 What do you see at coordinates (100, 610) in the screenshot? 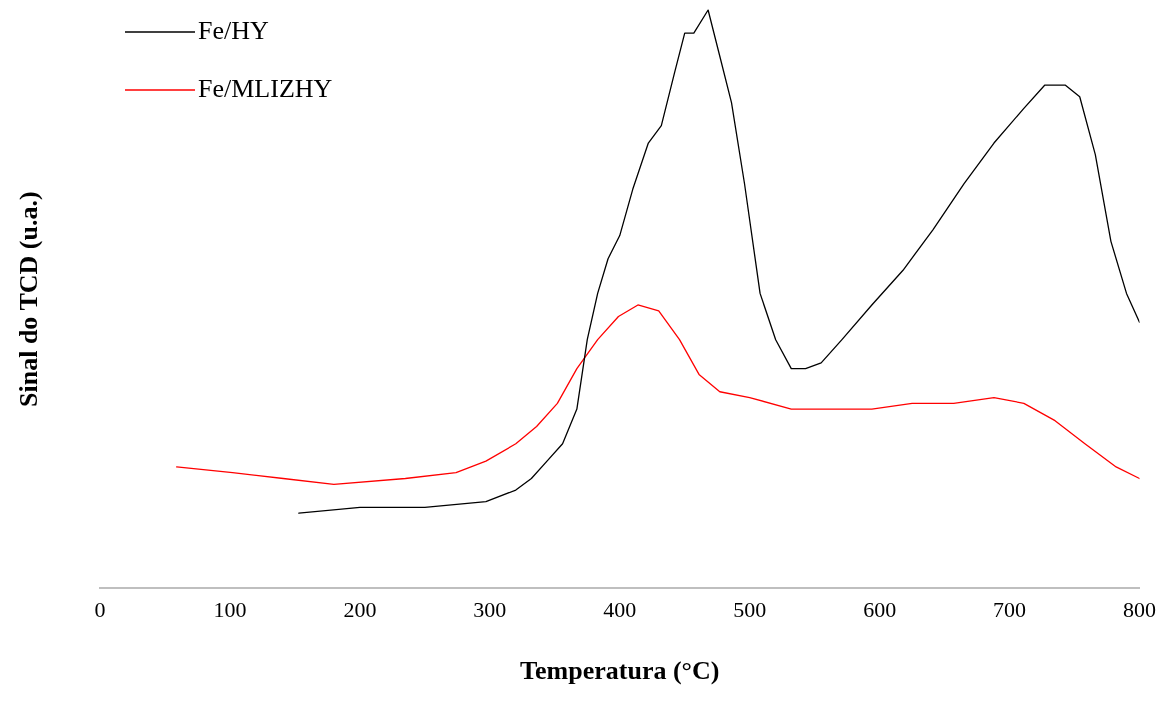
I see `x-tick-label: 0` at bounding box center [100, 610].